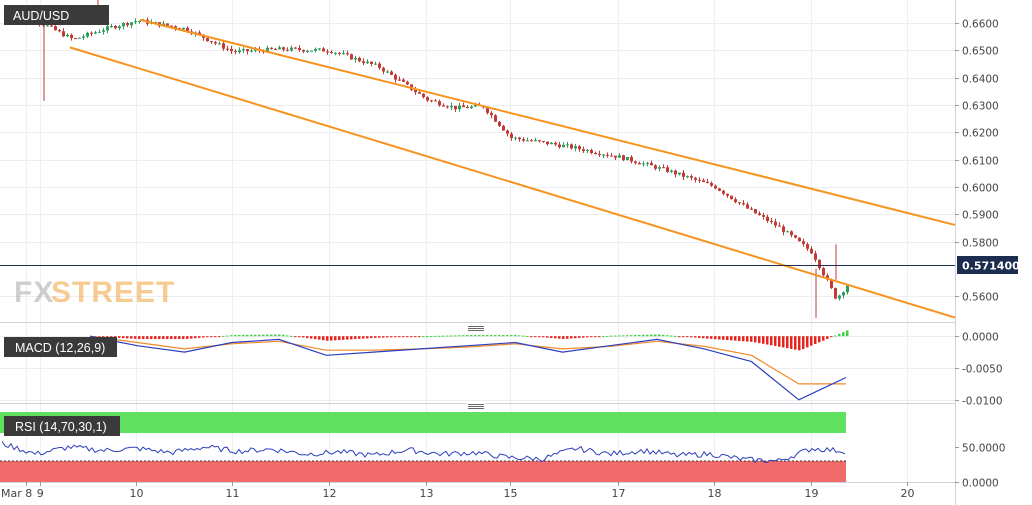  Describe the element at coordinates (56, 15) in the screenshot. I see `symbol-label: AUD/USD` at that location.